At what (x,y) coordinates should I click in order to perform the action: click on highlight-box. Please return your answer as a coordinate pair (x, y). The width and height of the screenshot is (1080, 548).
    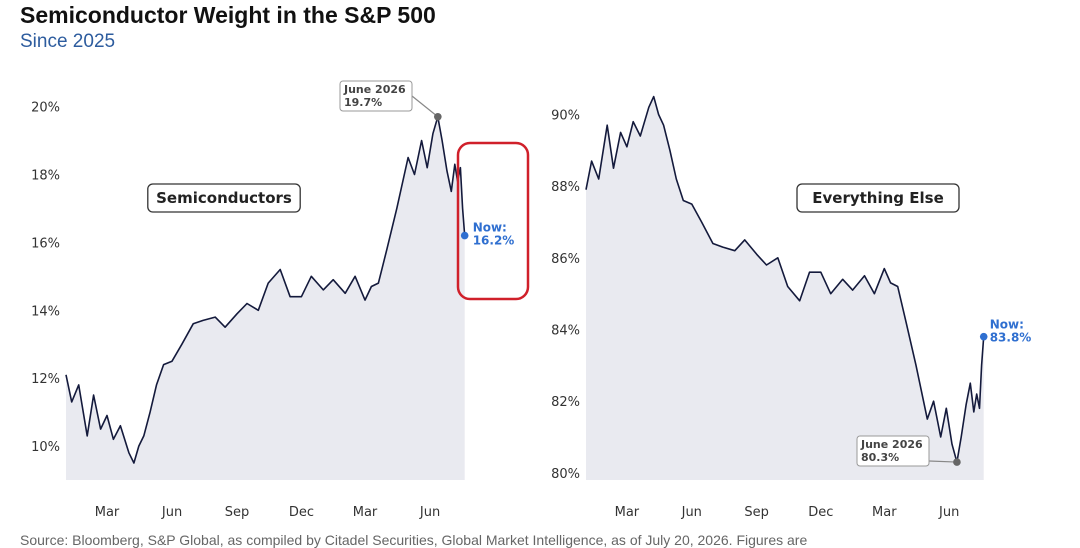
    Looking at the image, I should click on (493, 221).